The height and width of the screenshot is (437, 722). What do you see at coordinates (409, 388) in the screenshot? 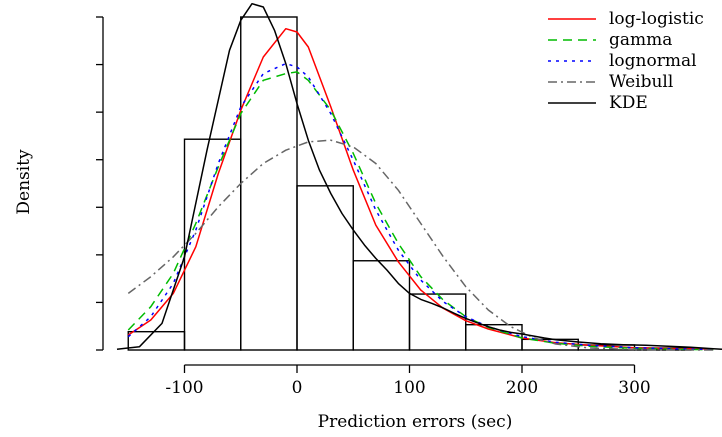
I see `x-tick-label: 100` at bounding box center [409, 388].